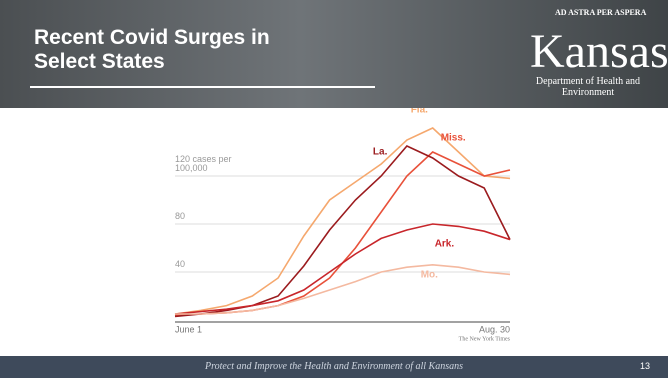 This screenshot has width=668, height=378. Describe the element at coordinates (380, 152) in the screenshot. I see `series-label: La.` at that location.